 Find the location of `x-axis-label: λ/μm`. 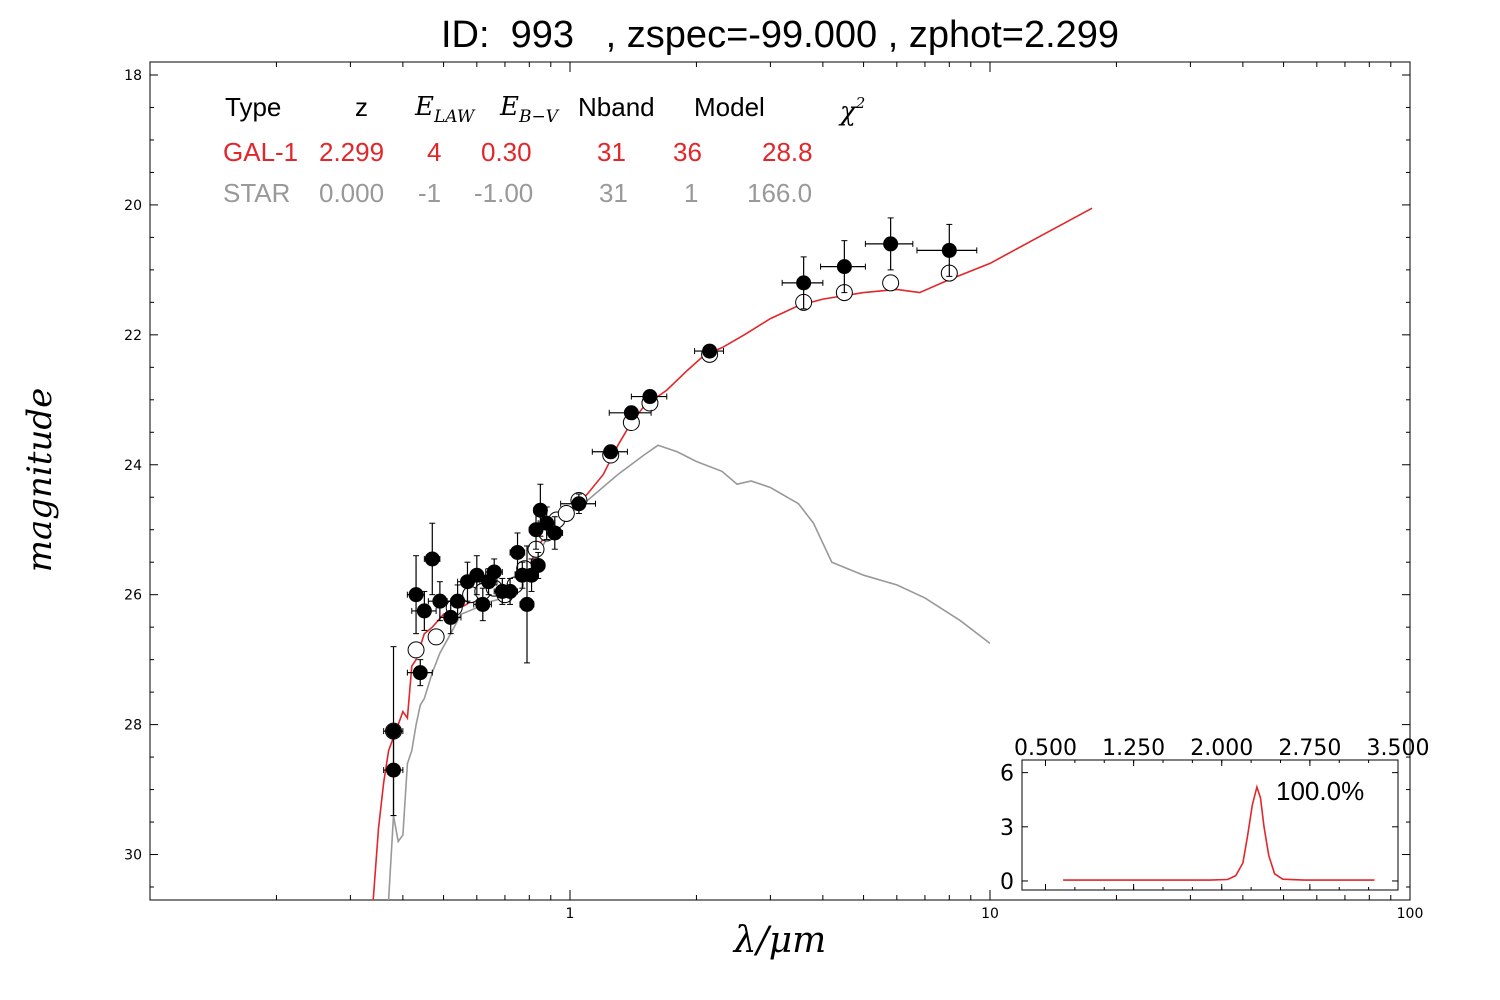

x-axis-label: λ/μm is located at coordinates (780, 940).